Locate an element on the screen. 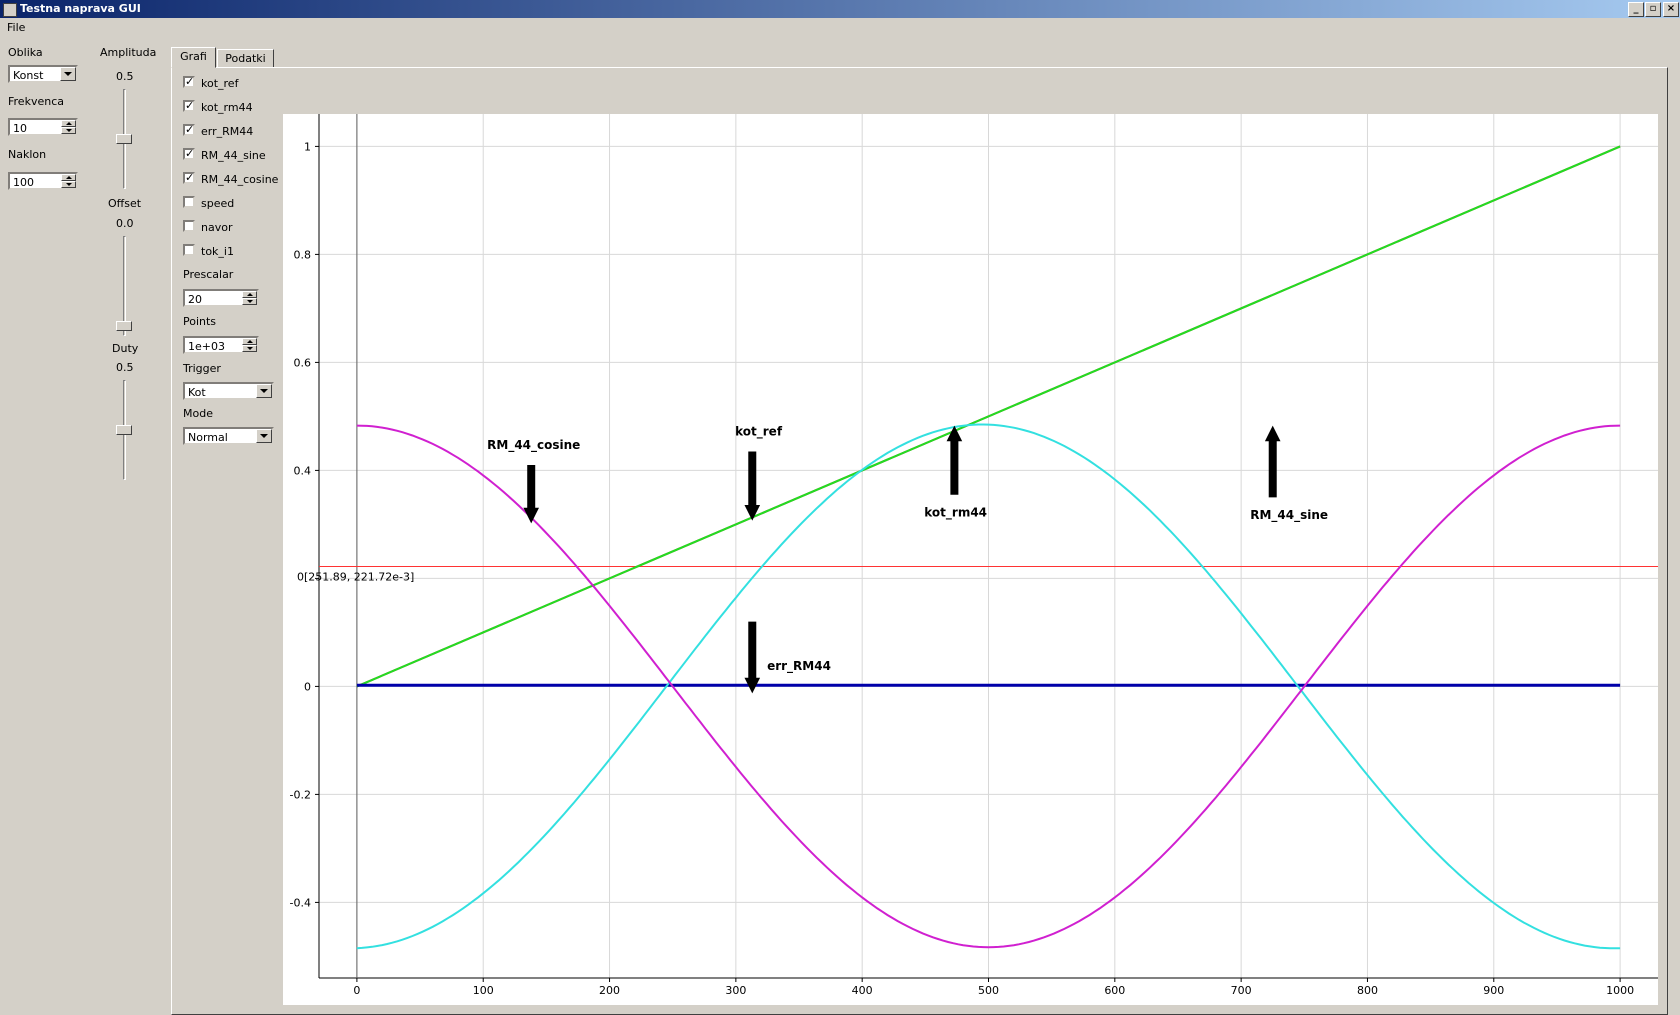 Image resolution: width=1680 pixels, height=1015 pixels. prescalar-value: 20 is located at coordinates (195, 299).